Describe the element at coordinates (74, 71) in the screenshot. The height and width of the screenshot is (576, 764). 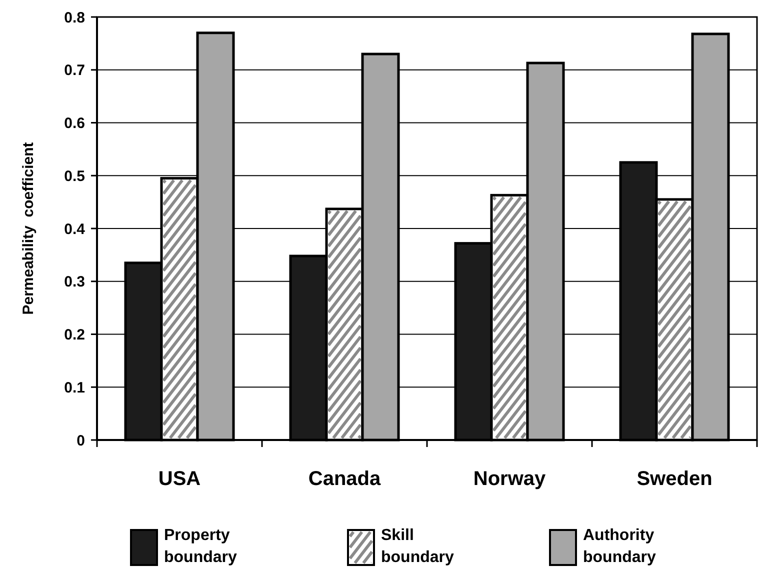
I see `y-tick-label: 0.7` at that location.